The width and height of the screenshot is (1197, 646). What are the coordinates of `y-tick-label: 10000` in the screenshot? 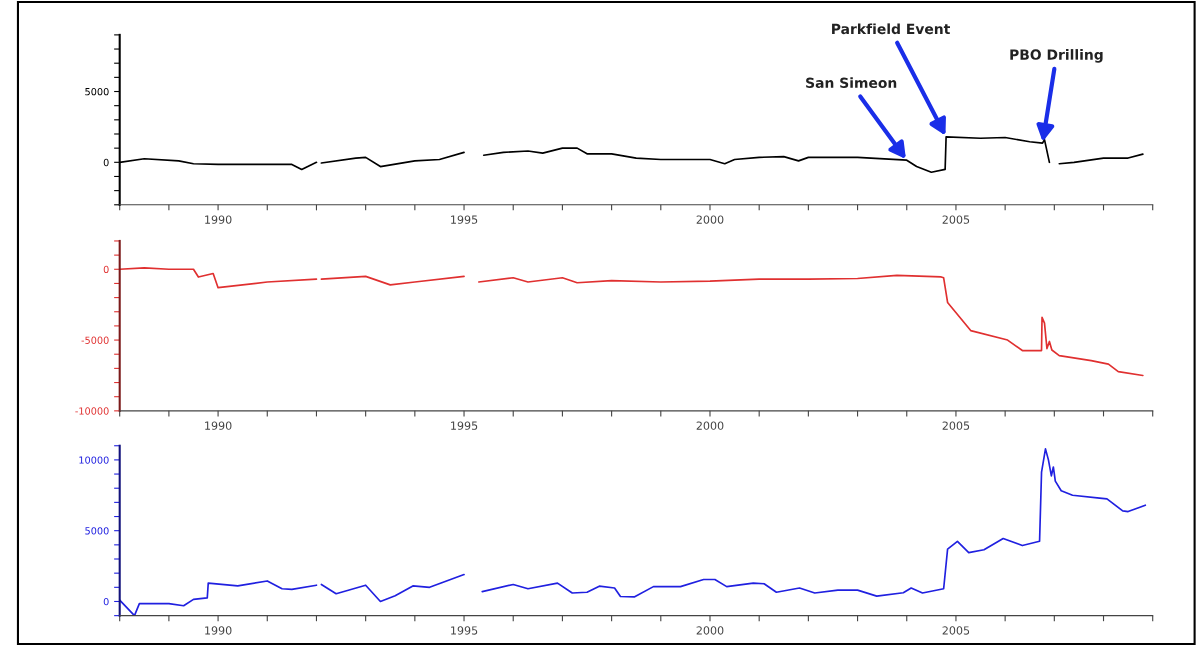 It's located at (94, 460).